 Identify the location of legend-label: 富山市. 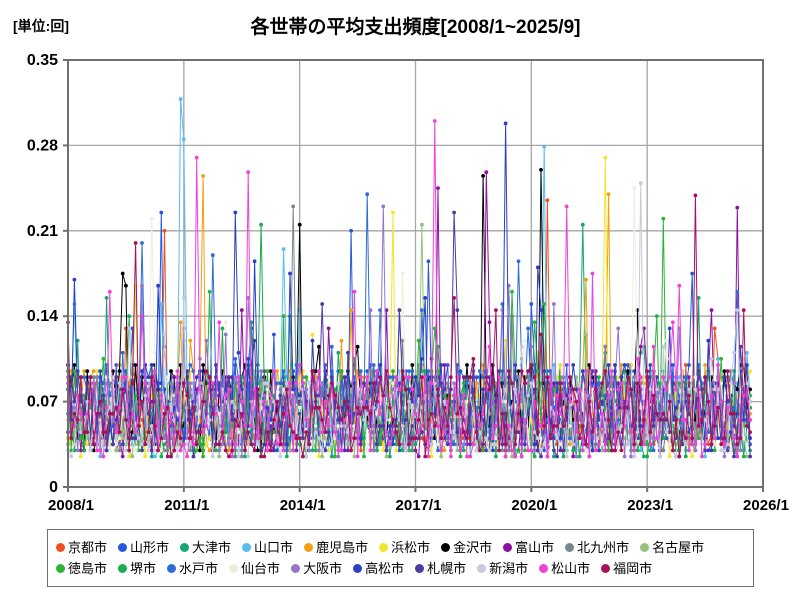
(535, 547).